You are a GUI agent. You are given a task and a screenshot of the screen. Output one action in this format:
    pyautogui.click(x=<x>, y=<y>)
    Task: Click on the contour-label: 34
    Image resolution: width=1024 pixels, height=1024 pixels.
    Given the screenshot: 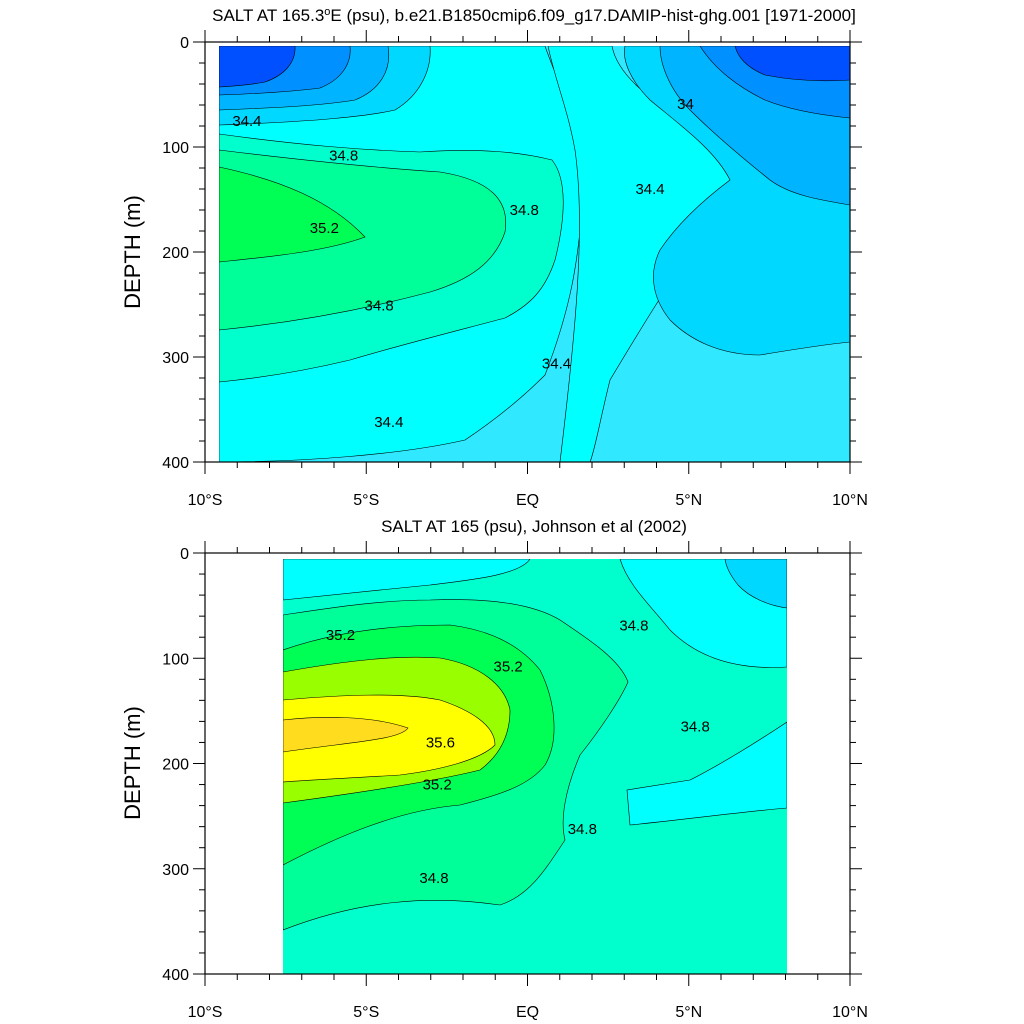 What is the action you would take?
    pyautogui.click(x=685, y=104)
    